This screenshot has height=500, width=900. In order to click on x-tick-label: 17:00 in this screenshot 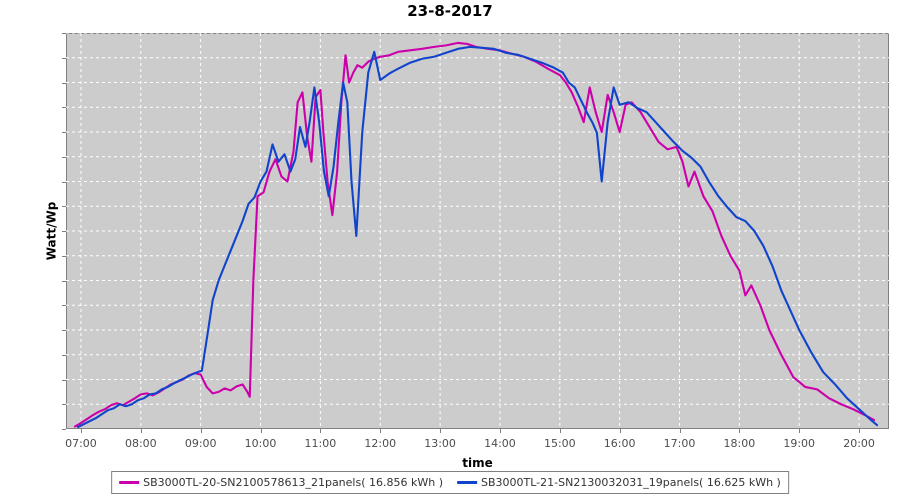, I will do `click(679, 443)`.